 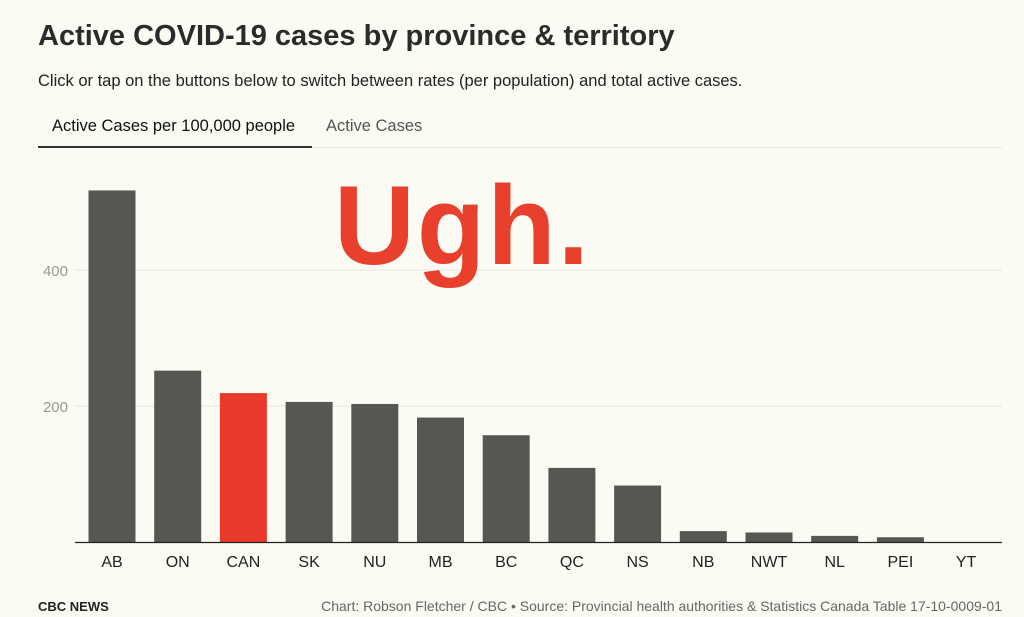 I want to click on x-tick-label: PEI, so click(x=901, y=562).